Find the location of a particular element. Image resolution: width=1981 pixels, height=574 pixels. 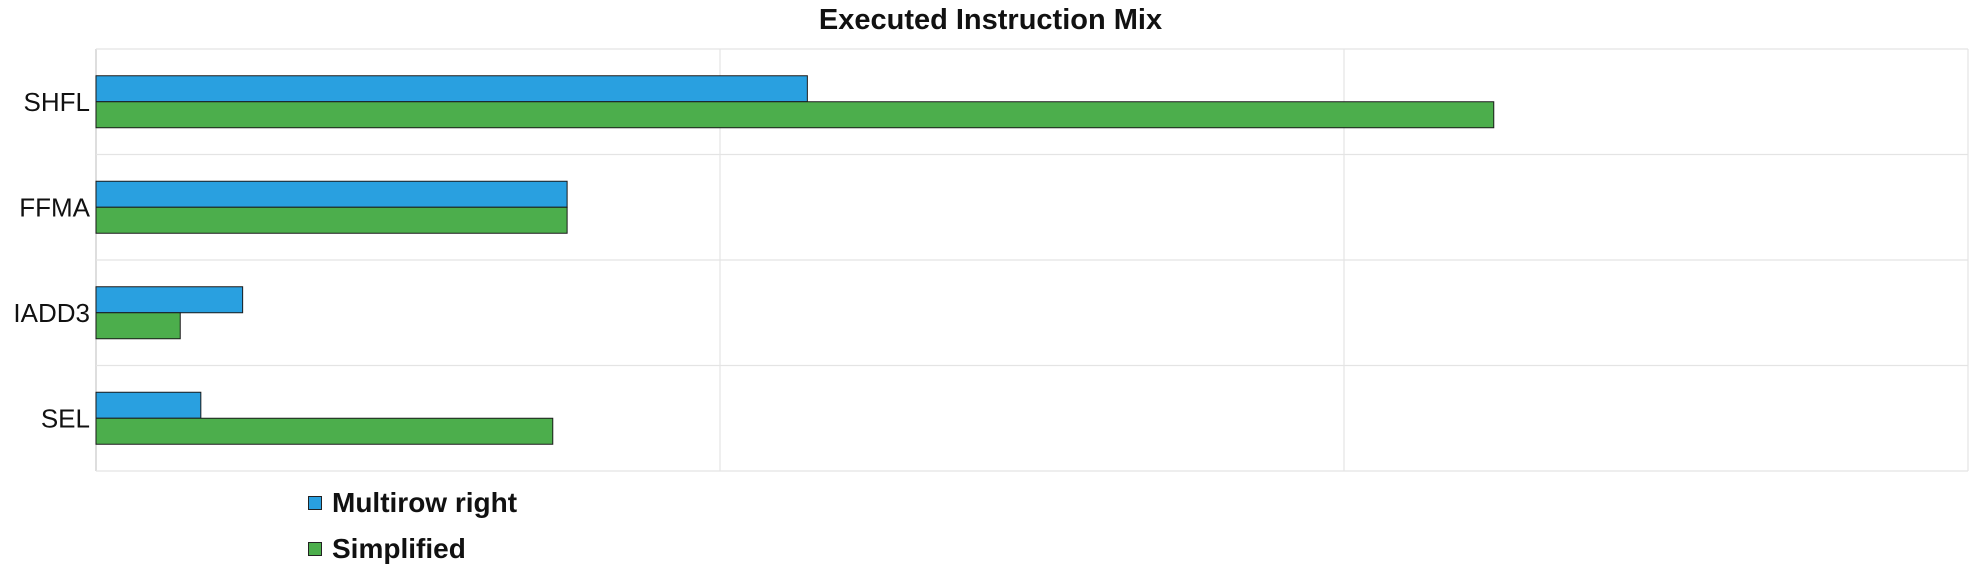

legend-swatch-simplified is located at coordinates (315, 549).